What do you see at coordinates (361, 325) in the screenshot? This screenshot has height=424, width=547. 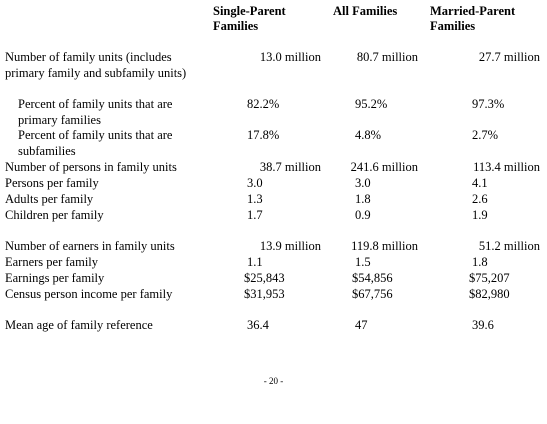 I see `all-families-value: 47` at bounding box center [361, 325].